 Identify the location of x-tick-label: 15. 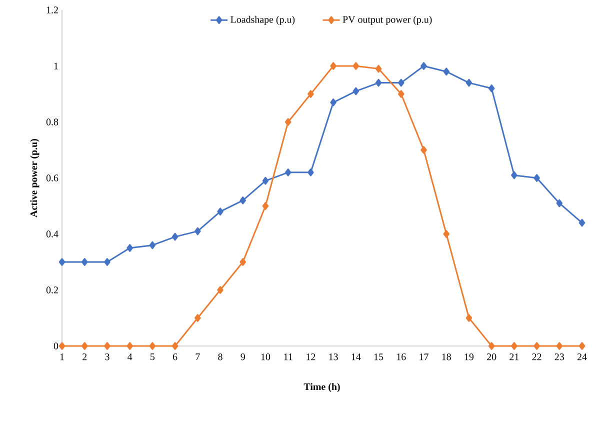
(379, 357).